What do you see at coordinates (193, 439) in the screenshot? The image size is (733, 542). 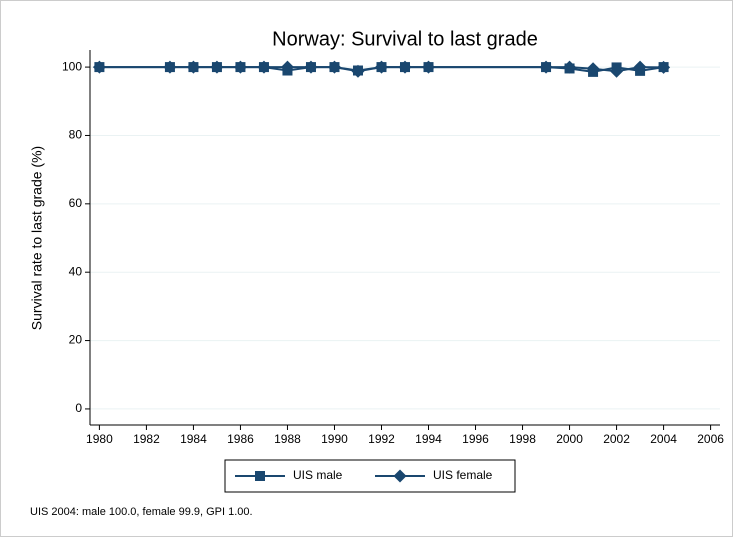 I see `x-tick-label: 1984` at bounding box center [193, 439].